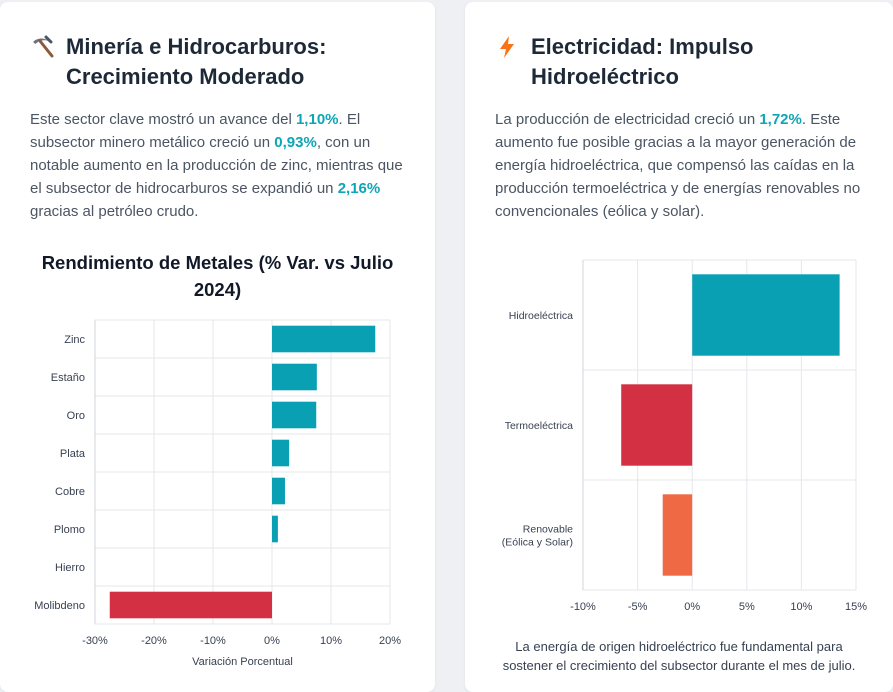 The height and width of the screenshot is (692, 893). I want to click on metals-category-label: Hierro, so click(70, 568).